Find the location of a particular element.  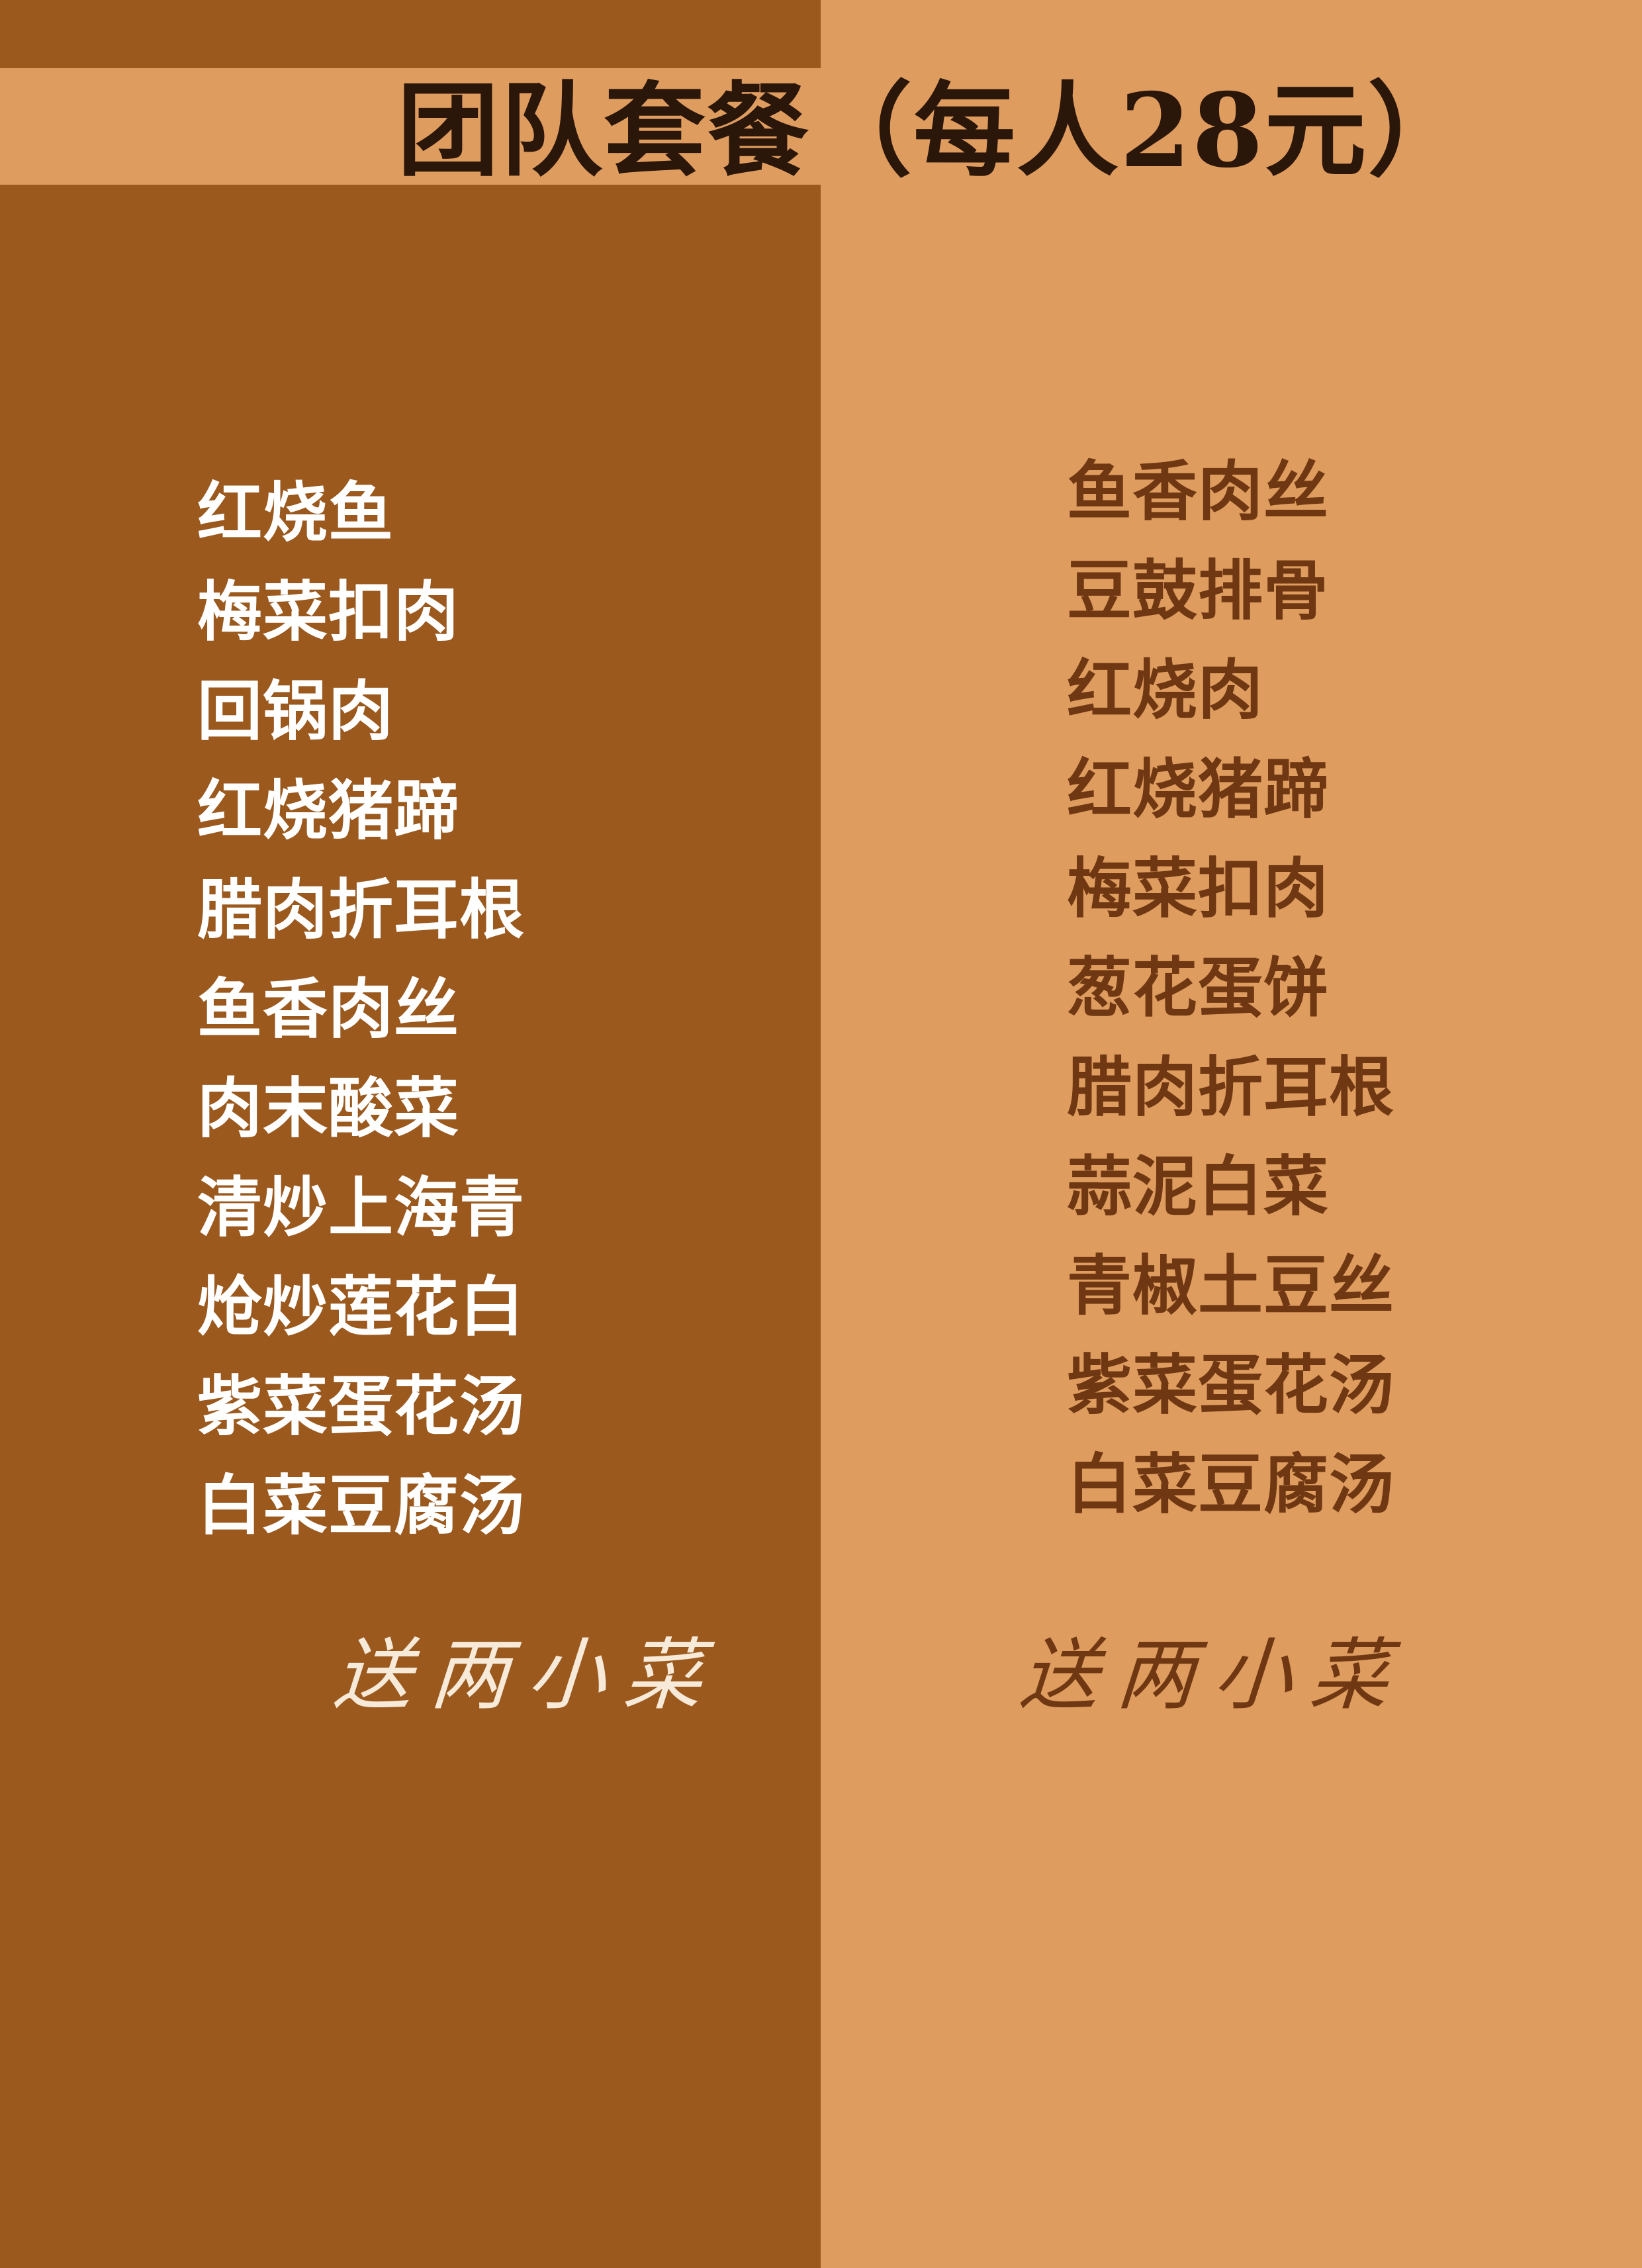

title-band is located at coordinates (410, 127).